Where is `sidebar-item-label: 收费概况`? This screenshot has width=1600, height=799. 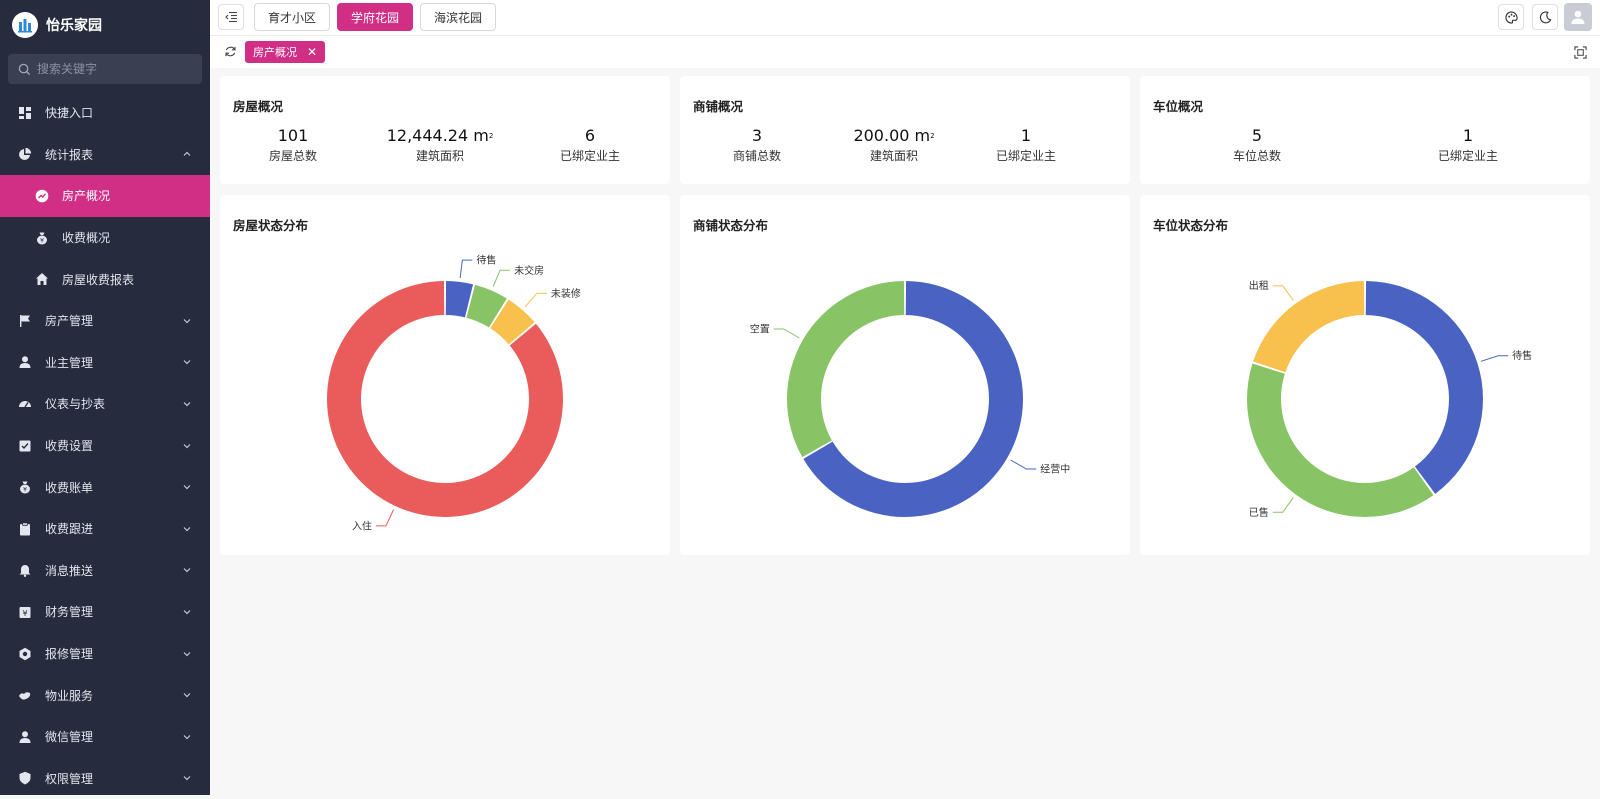 sidebar-item-label: 收费概况 is located at coordinates (127, 237).